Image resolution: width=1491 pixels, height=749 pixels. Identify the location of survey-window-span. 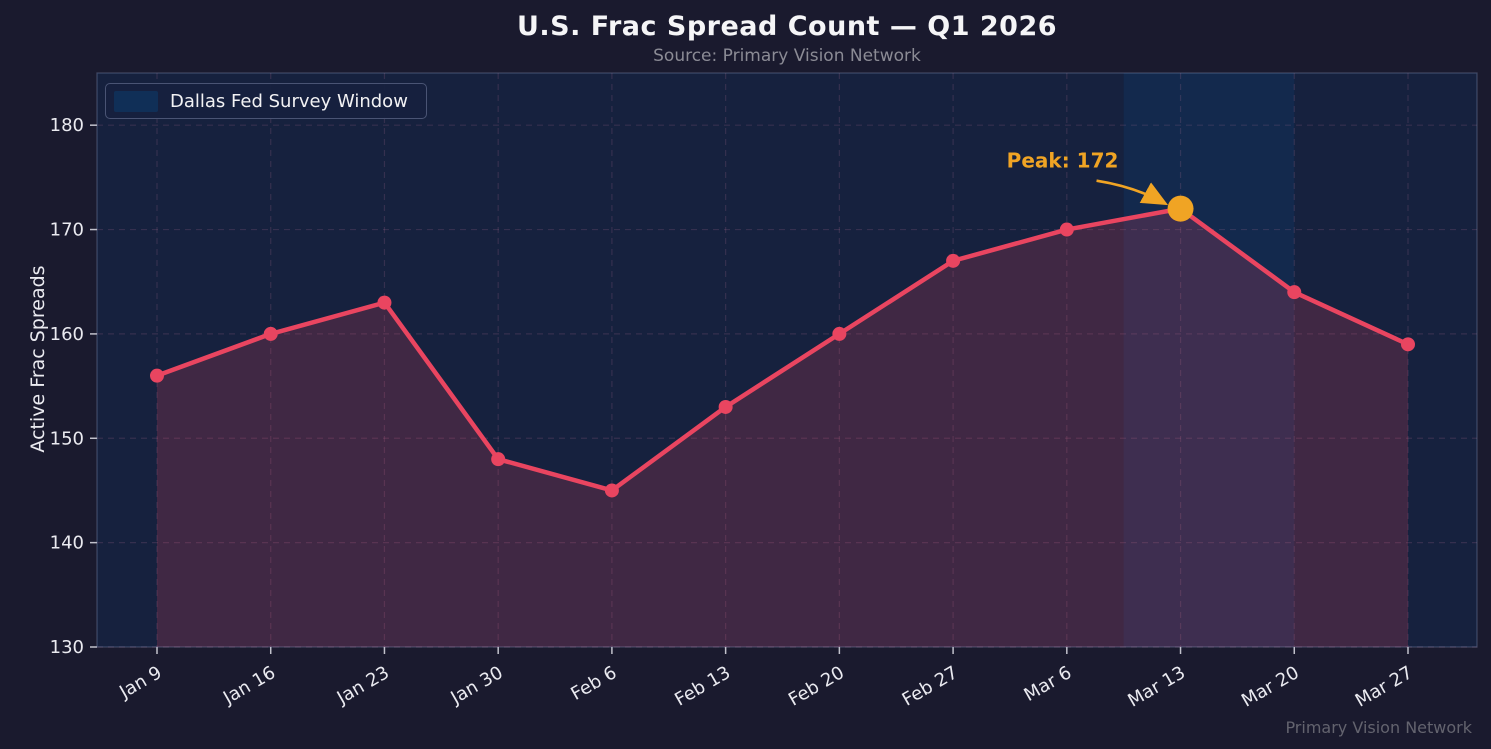
(1209, 360).